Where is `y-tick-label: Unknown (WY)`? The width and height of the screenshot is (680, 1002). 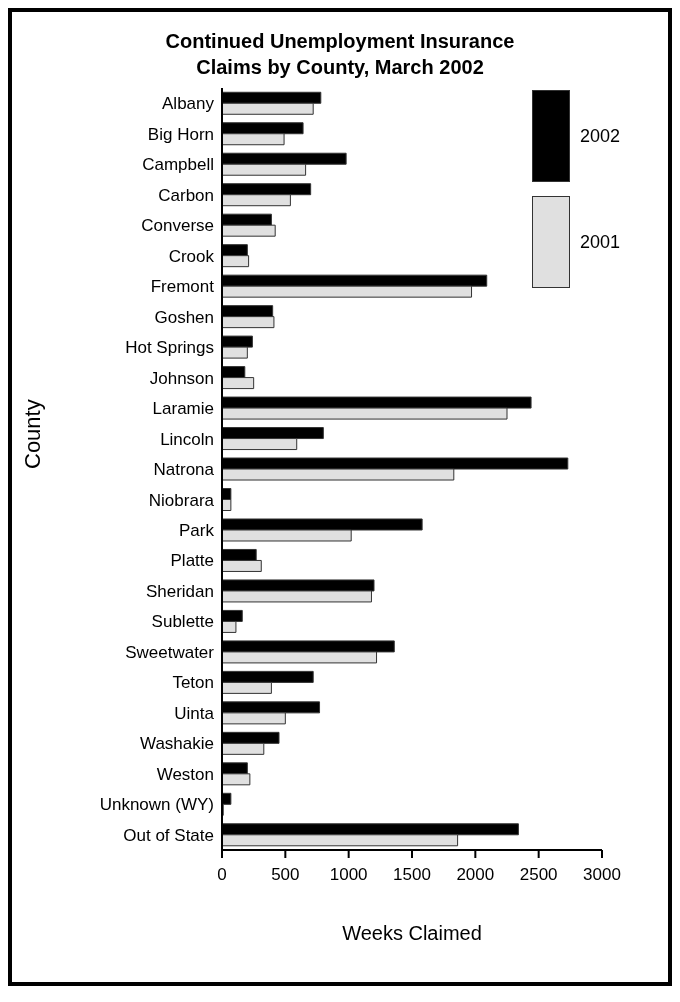 y-tick-label: Unknown (WY) is located at coordinates (156, 805).